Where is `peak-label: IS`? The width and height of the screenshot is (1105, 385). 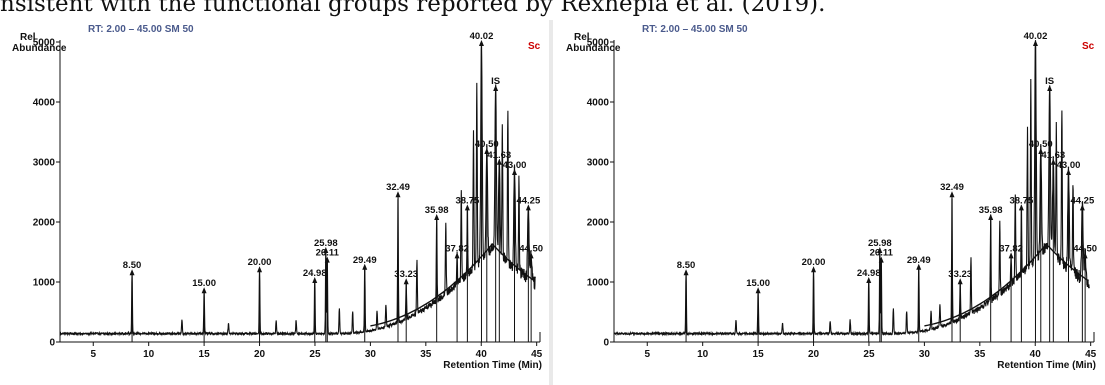
peak-label: IS is located at coordinates (495, 81).